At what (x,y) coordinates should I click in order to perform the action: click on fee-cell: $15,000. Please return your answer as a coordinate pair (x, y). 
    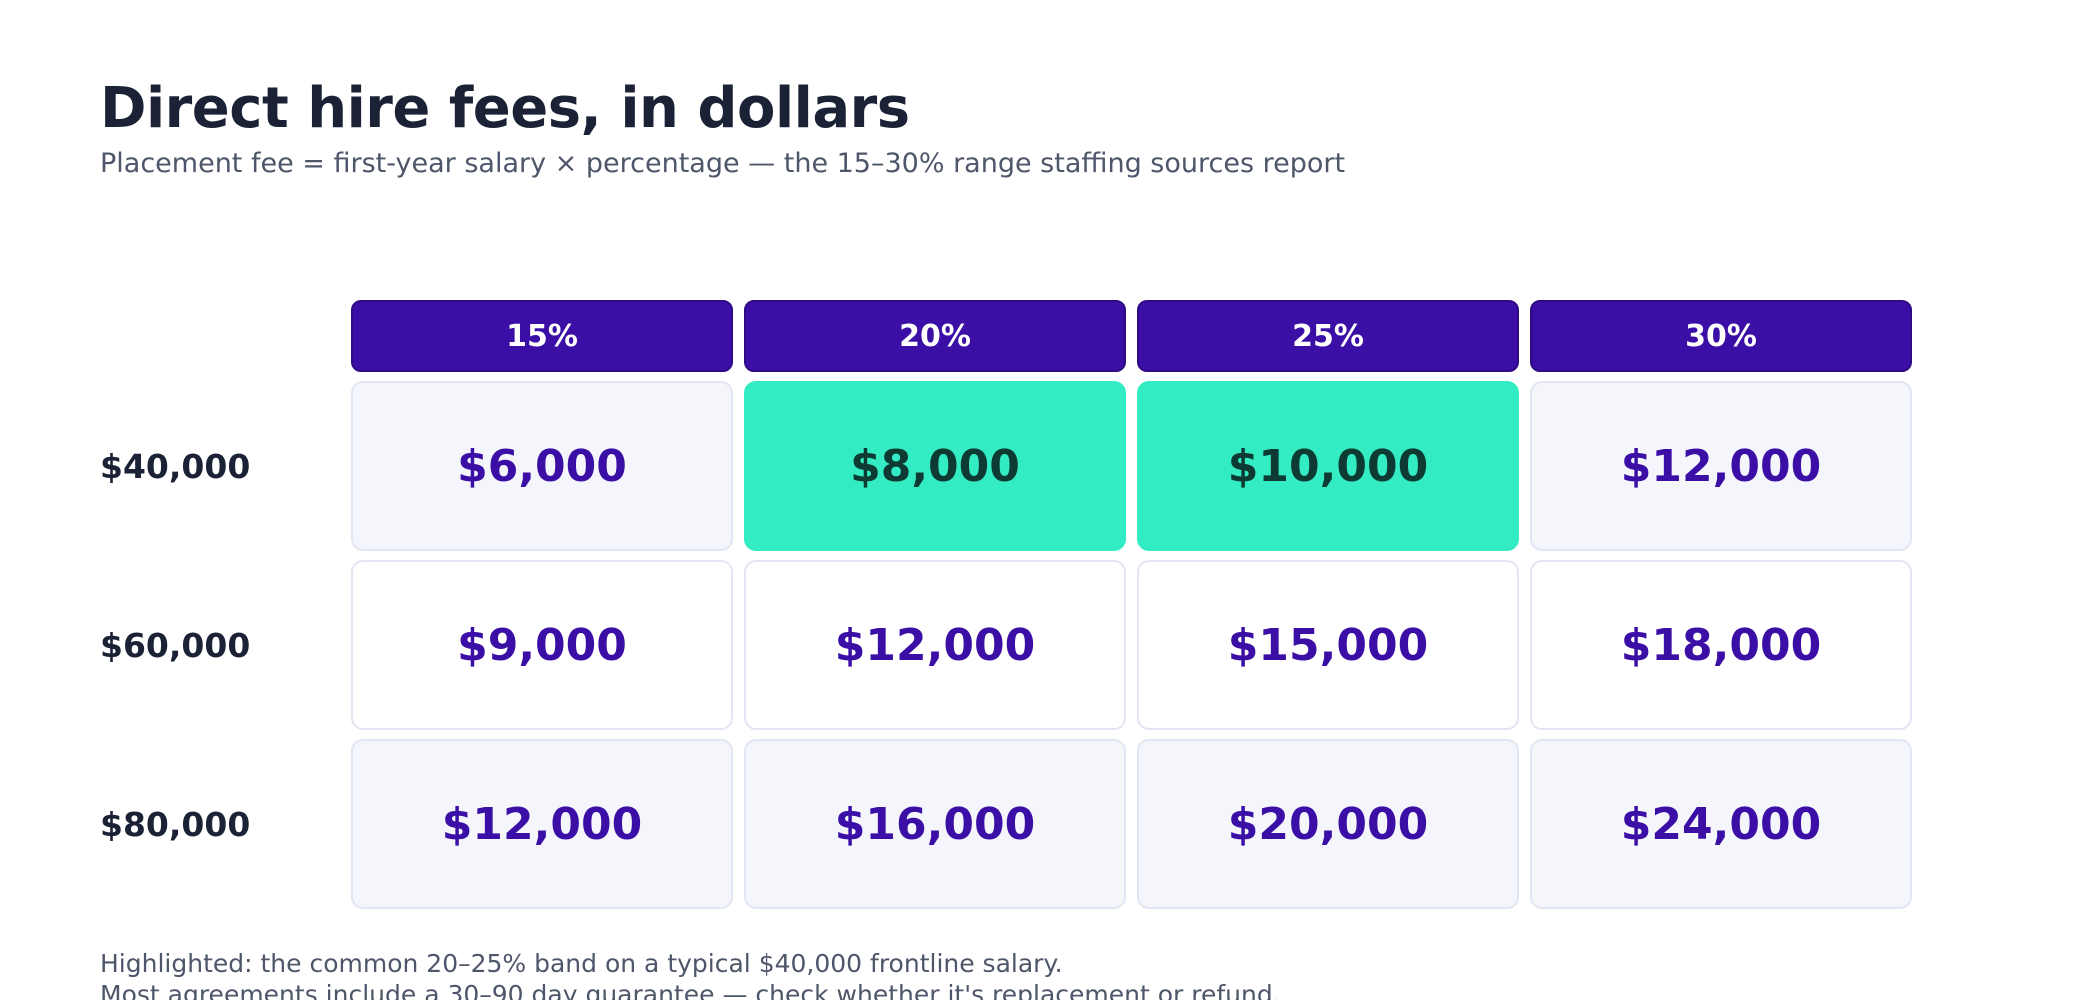
    Looking at the image, I should click on (1328, 645).